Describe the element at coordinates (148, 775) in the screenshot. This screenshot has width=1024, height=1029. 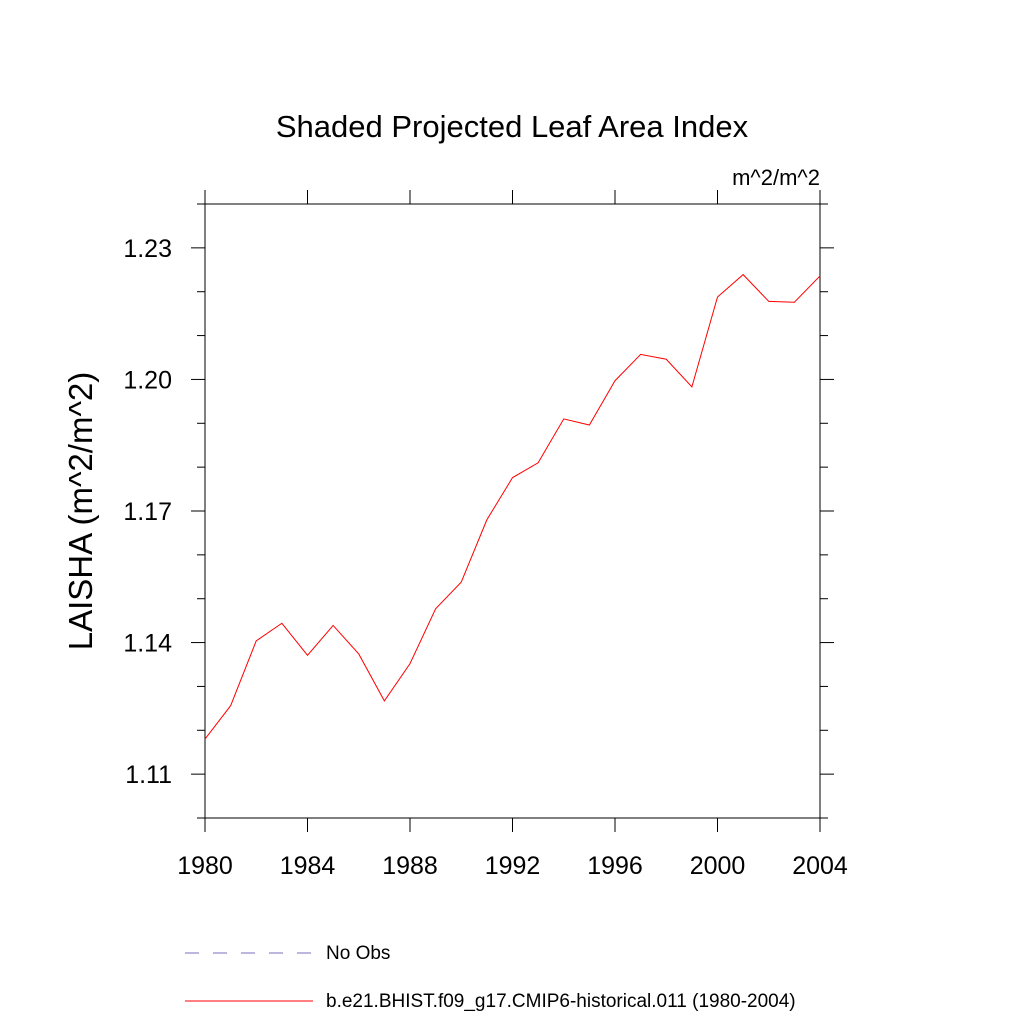
I see `y-tick-label-0: 1.11` at that location.